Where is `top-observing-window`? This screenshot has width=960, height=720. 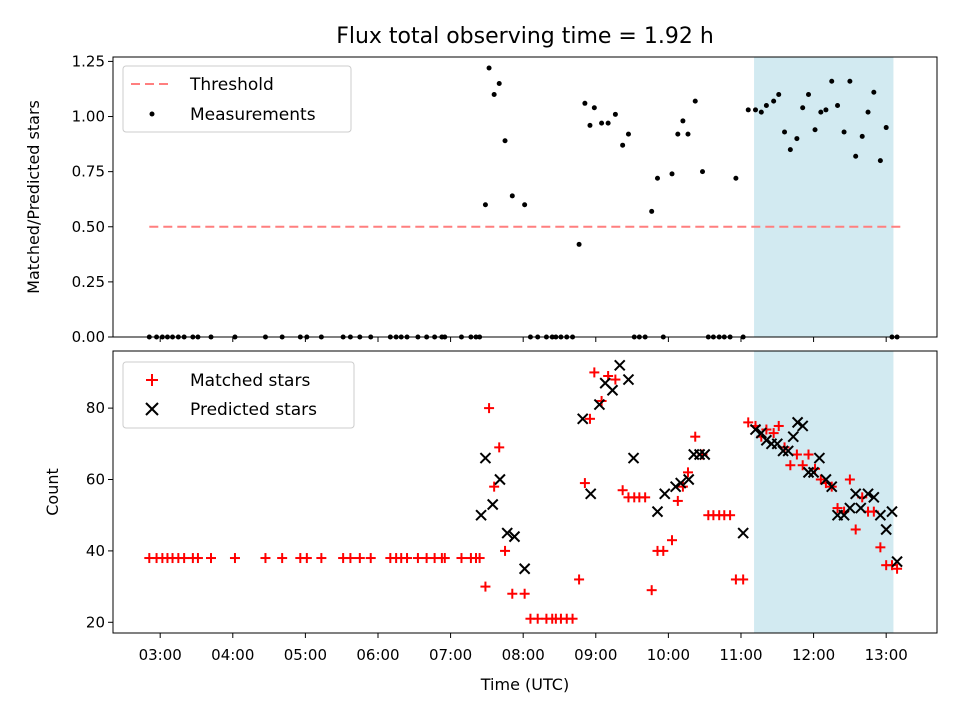 top-observing-window is located at coordinates (824, 197).